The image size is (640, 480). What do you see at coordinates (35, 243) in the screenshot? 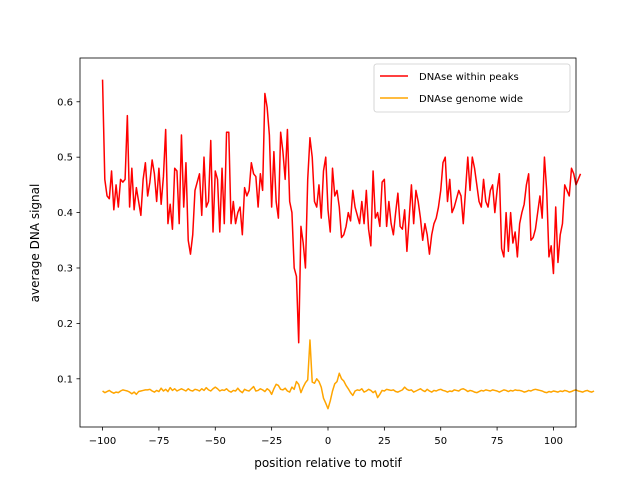
I see `y-axis-label: average DNA signal` at bounding box center [35, 243].